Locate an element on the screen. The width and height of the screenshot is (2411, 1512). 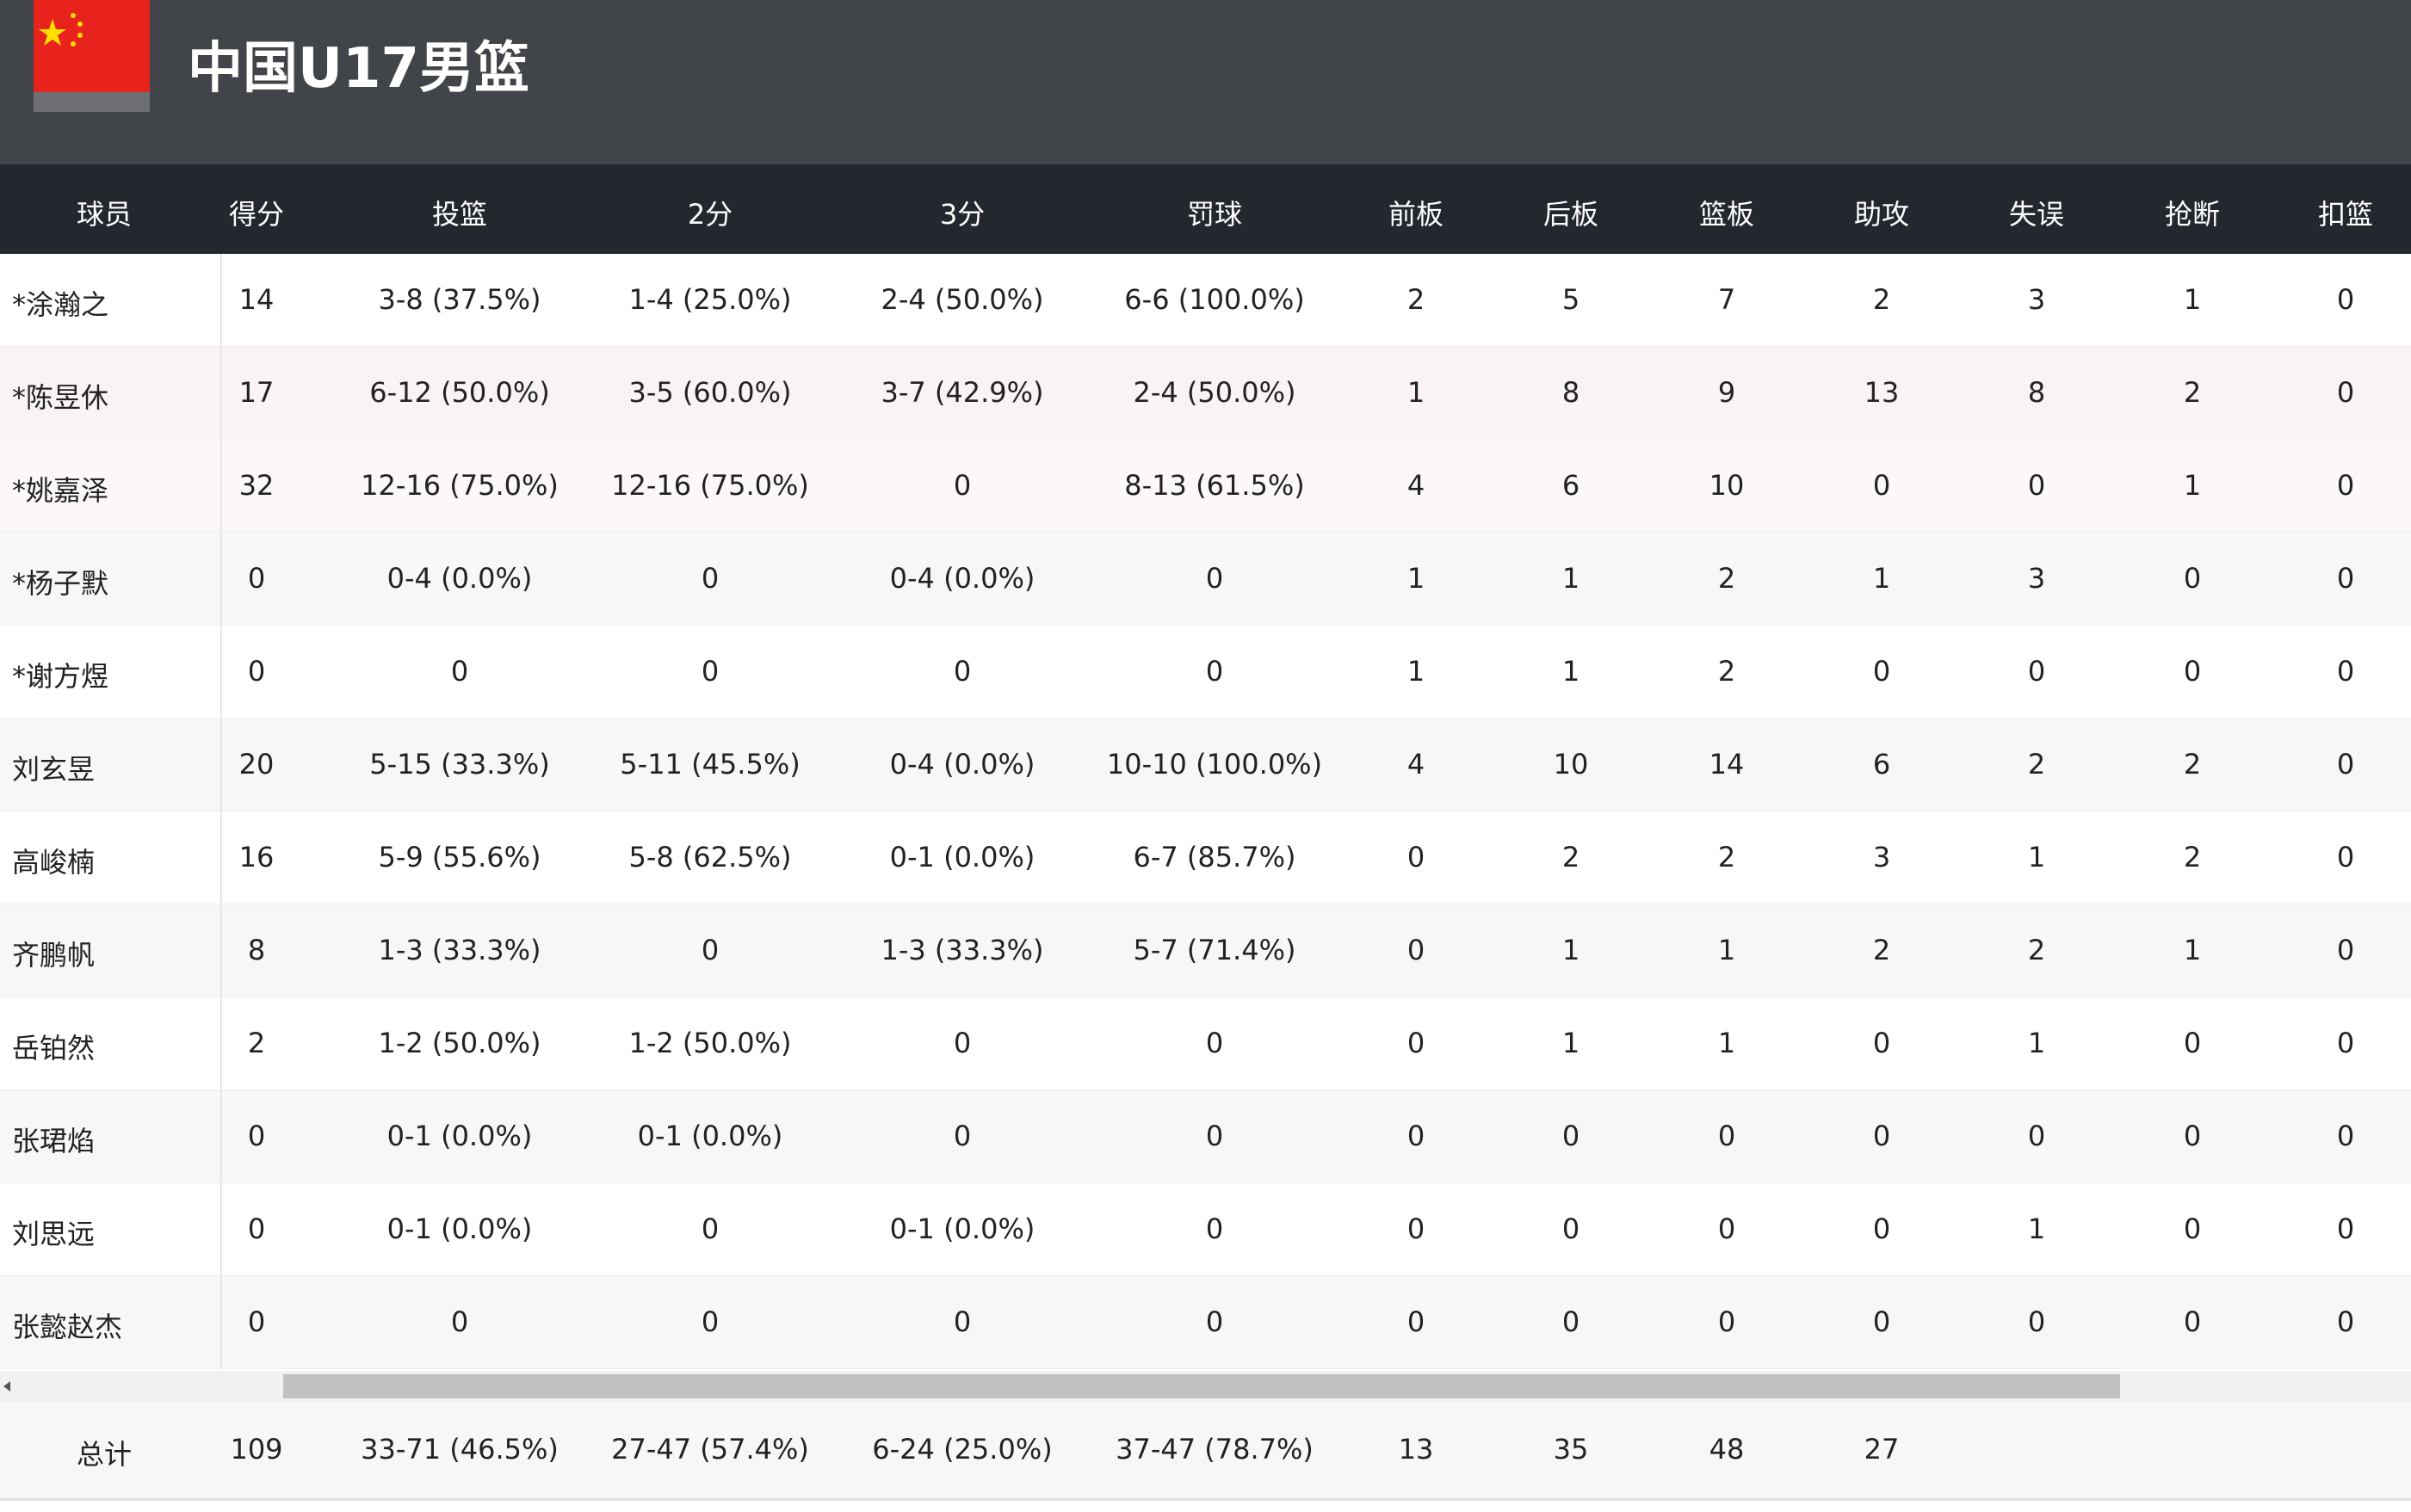
player-row: *谢方煜 0 0 0 0 0 1 1 2 0 0 0 0 is located at coordinates (1205, 672).